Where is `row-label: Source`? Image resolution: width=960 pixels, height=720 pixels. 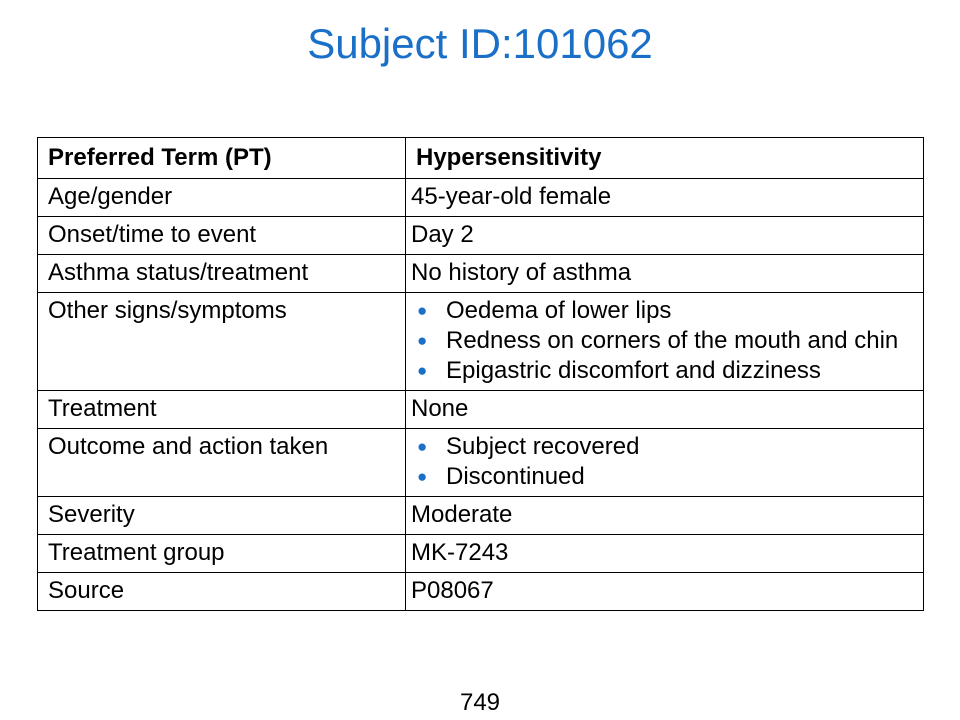
row-label: Source is located at coordinates (221, 591).